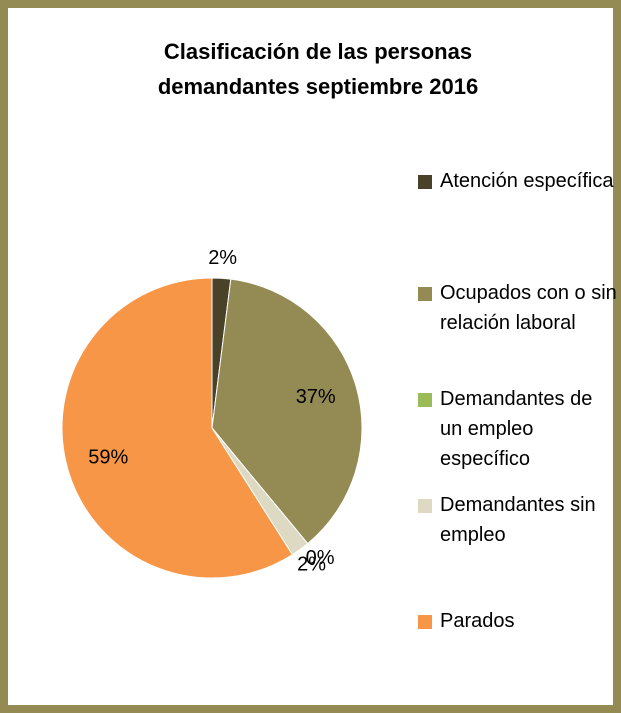 Image resolution: width=621 pixels, height=713 pixels. I want to click on pie-slice, so click(287, 411).